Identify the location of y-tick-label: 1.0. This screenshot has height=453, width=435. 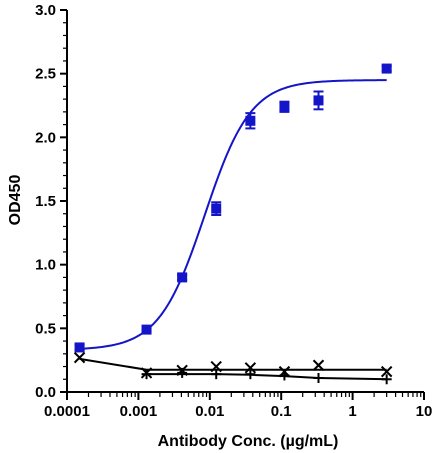
(45, 265).